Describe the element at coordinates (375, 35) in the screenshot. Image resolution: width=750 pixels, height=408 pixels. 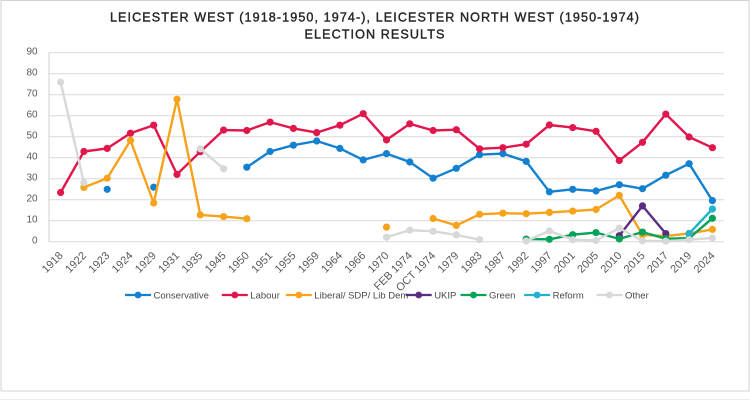
I see `svg-text: ELECTION RESULTS` at that location.